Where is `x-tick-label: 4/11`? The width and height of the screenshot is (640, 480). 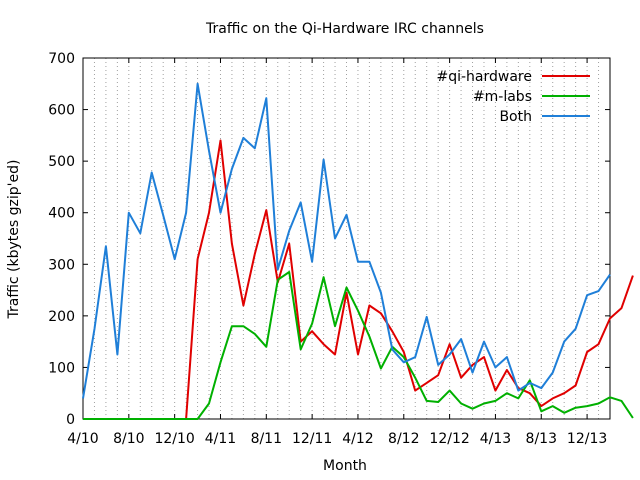 x-tick-label: 4/11 is located at coordinates (220, 439).